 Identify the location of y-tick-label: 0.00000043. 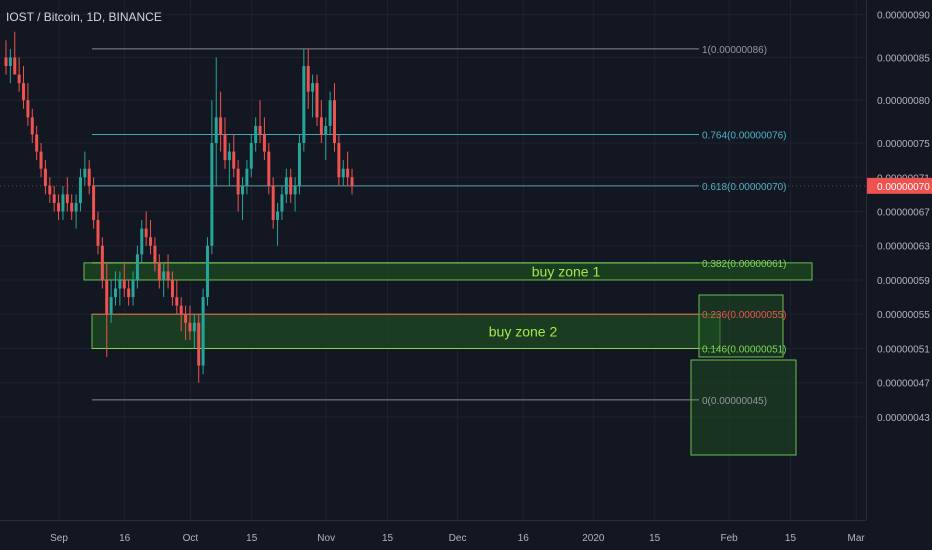
(903, 418).